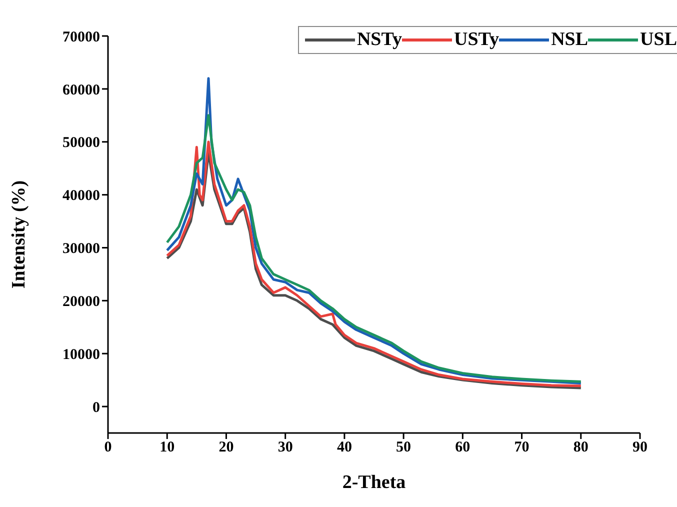 Image resolution: width=677 pixels, height=507 pixels. What do you see at coordinates (580, 448) in the screenshot?
I see `x-tick-label: 80` at bounding box center [580, 448].